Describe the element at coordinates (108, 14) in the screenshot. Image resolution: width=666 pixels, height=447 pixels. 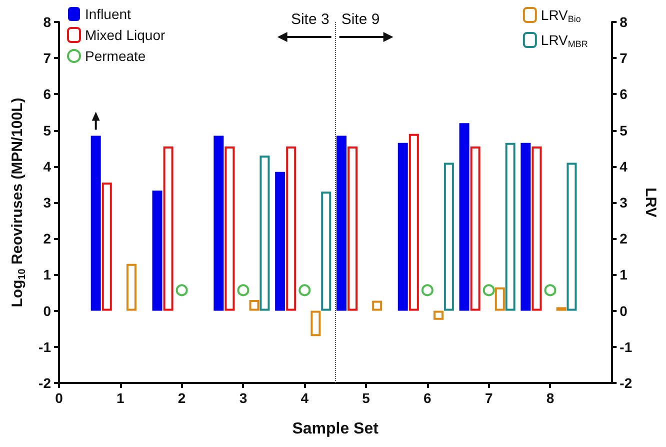
I see `legend-label: Influent` at that location.